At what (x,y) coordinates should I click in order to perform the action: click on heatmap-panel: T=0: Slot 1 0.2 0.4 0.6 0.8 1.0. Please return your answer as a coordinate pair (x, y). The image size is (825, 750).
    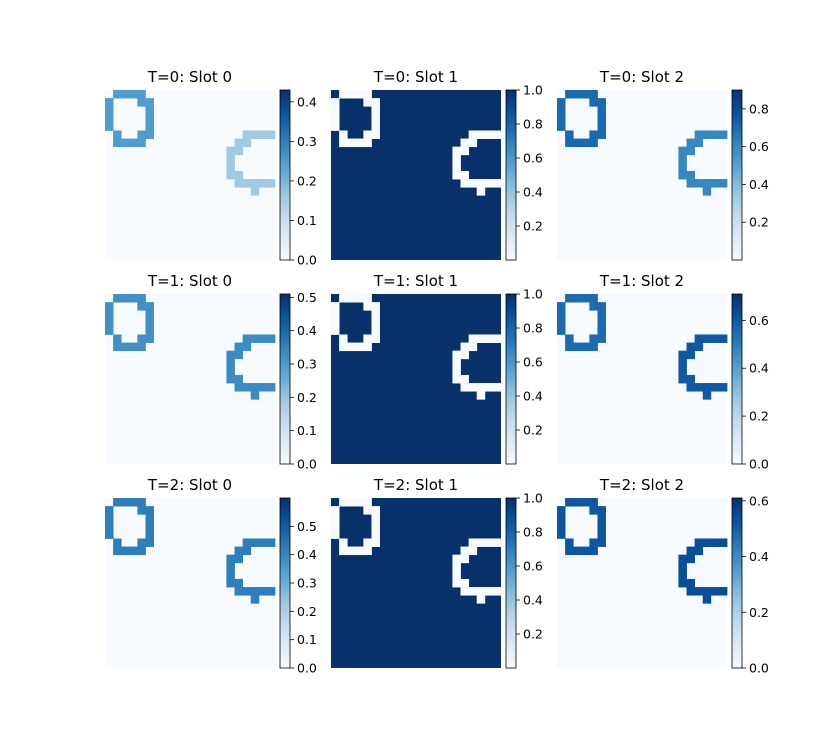
    Looking at the image, I should click on (437, 164).